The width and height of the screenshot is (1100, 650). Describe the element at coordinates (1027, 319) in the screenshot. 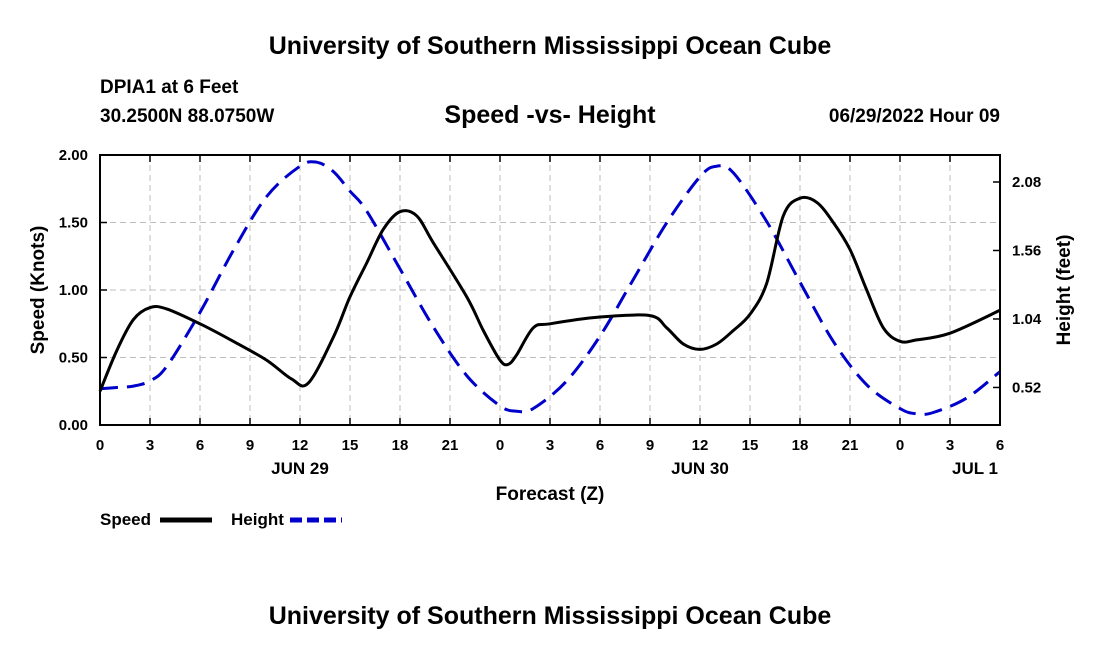

I see `y2-tick-label: 1.04` at that location.